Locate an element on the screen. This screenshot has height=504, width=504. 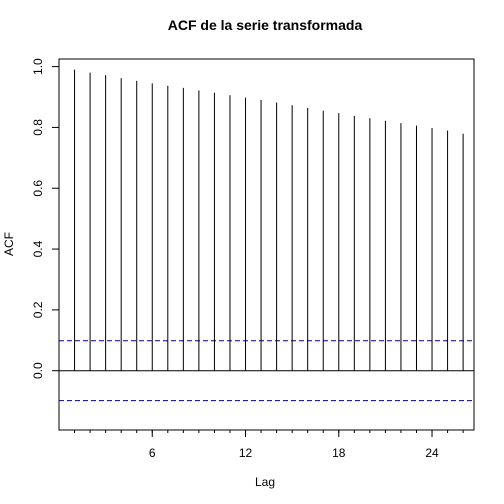
y-axis-label: ACF is located at coordinates (9, 244).